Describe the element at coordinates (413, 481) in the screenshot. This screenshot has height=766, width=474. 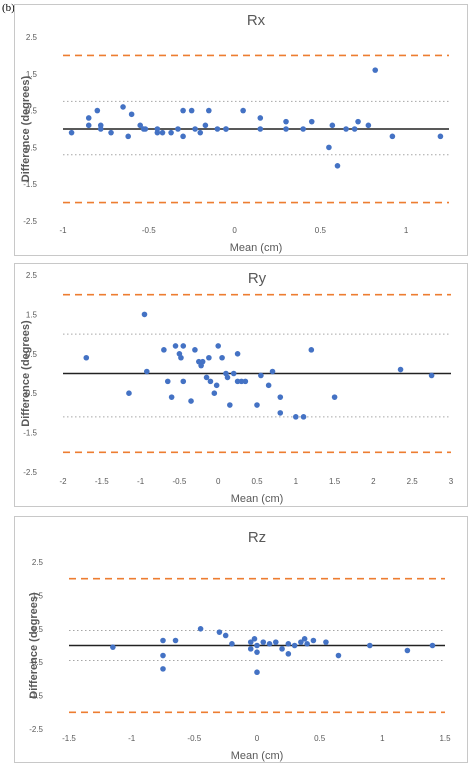
I see `x-tick-label: 2.5` at that location.